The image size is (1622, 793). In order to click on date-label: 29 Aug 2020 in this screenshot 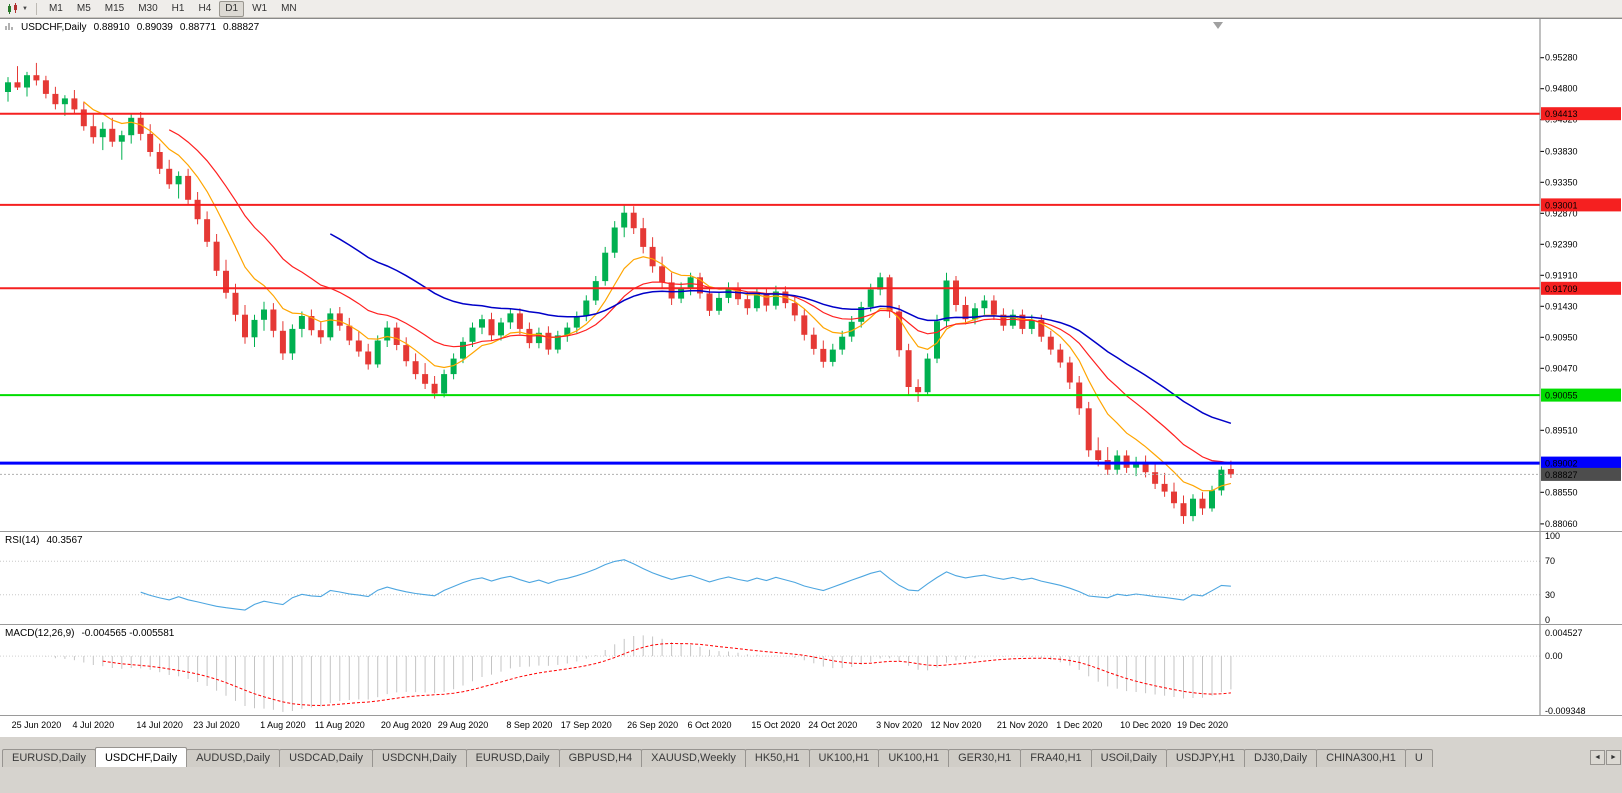, I will do `click(463, 725)`.